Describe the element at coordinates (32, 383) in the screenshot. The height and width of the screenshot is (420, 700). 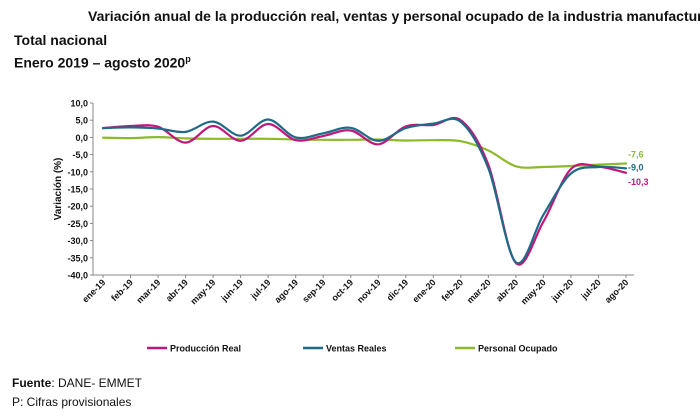
I see `source-label: Fuente` at that location.